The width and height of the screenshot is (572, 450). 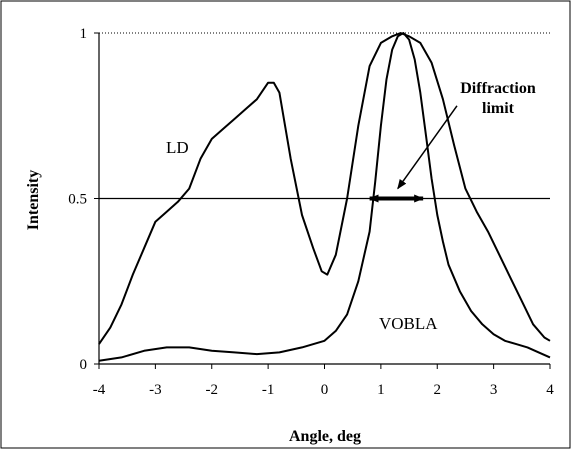 I want to click on y-tick-label: 1, so click(x=84, y=34).